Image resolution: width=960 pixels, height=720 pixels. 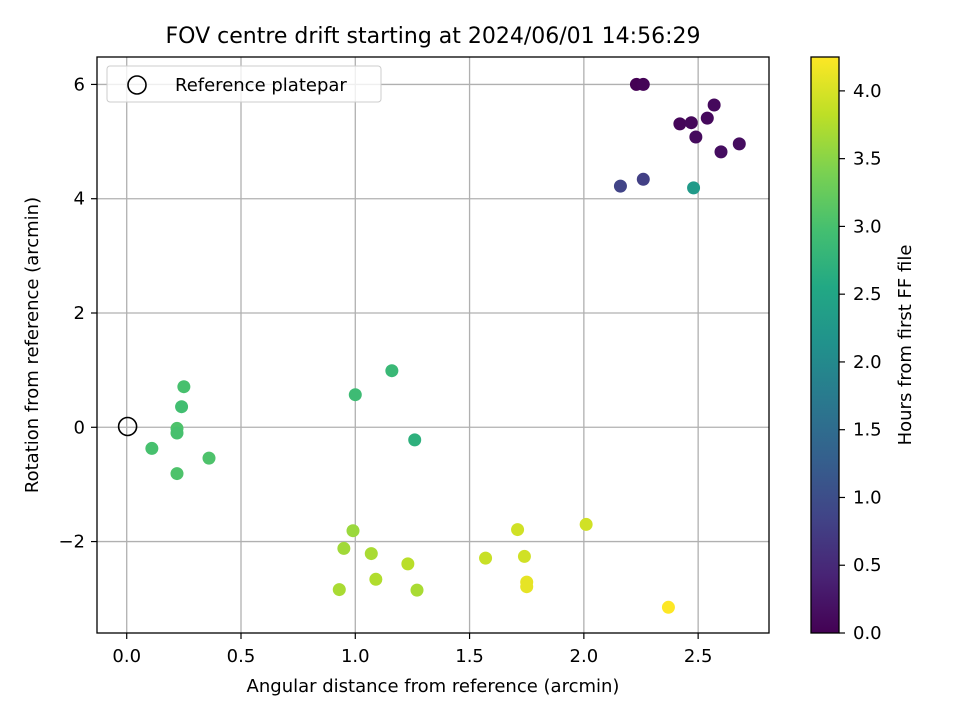 What do you see at coordinates (867, 362) in the screenshot?
I see `colorbar-tick-label: 2.0` at bounding box center [867, 362].